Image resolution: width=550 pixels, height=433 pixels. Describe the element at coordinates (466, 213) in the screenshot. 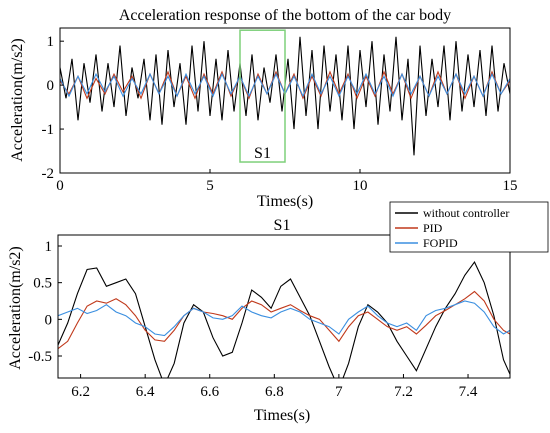

I see `legend-label-without-controller: without controller` at that location.